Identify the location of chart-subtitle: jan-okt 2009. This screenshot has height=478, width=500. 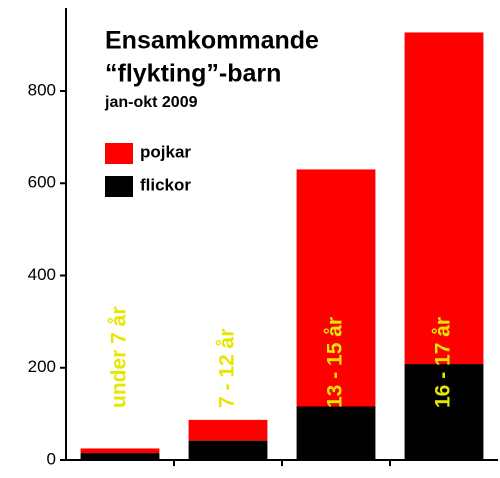
(151, 102).